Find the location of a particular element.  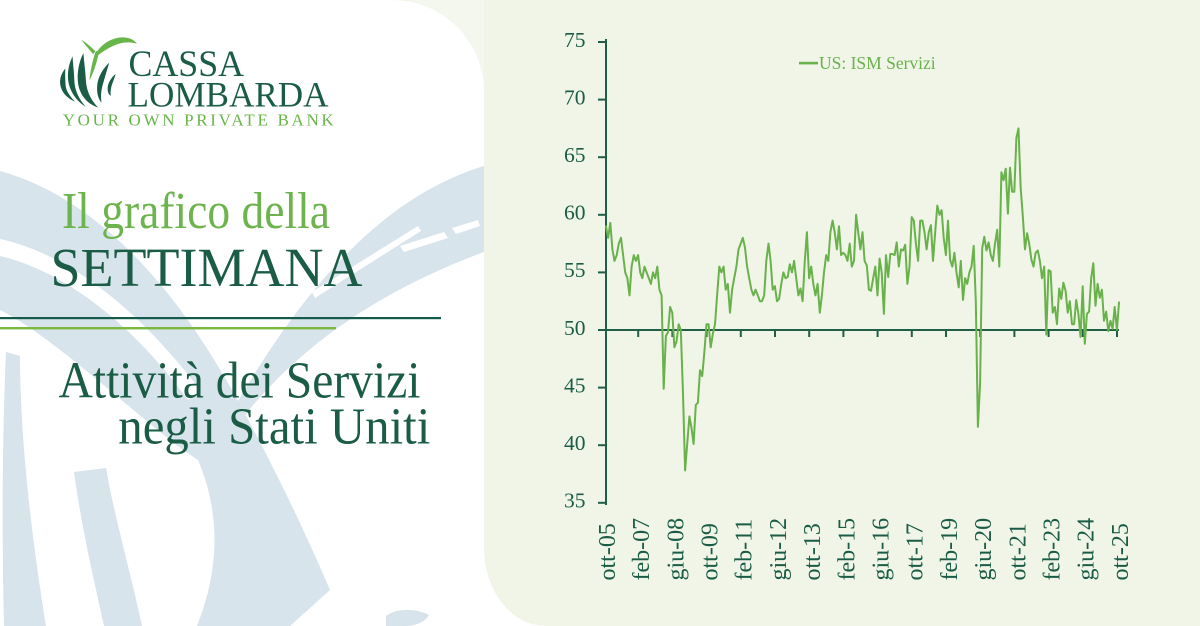

svg-text: ott-21 is located at coordinates (1018, 551).